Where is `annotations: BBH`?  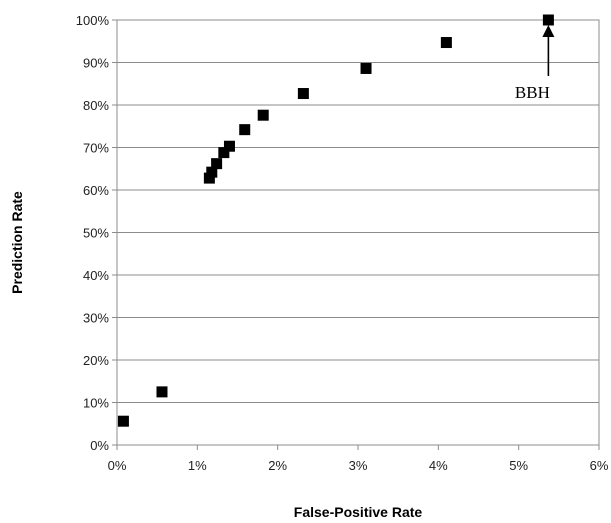
annotations: BBH is located at coordinates (535, 63).